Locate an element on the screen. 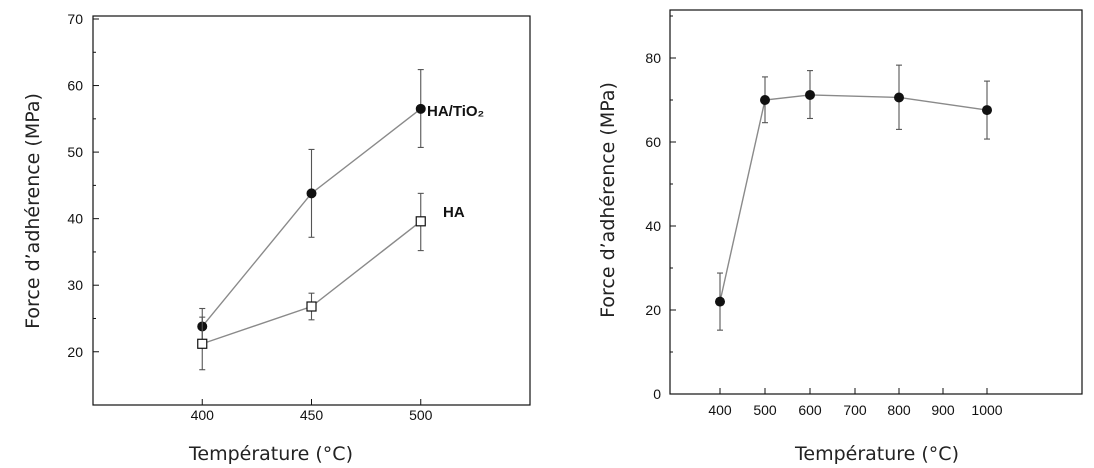 Image resolution: width=1094 pixels, height=468 pixels. right-y-tick-label: 80 is located at coordinates (653, 58).